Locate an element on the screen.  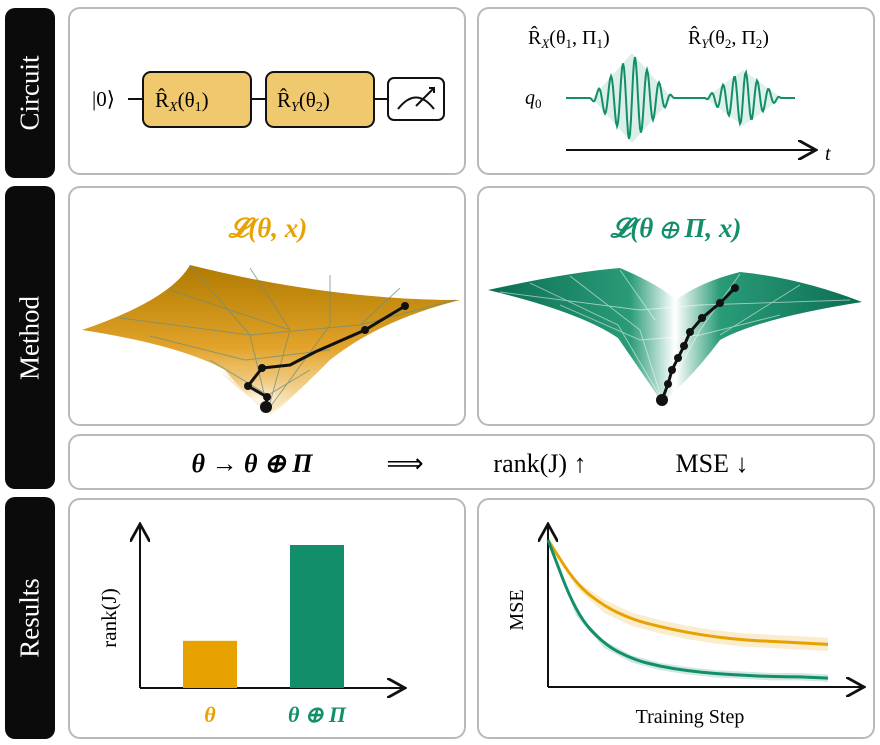
loss-landscape-green: 𝓛(θ ⊕ Π, x) is located at coordinates (675, 309).